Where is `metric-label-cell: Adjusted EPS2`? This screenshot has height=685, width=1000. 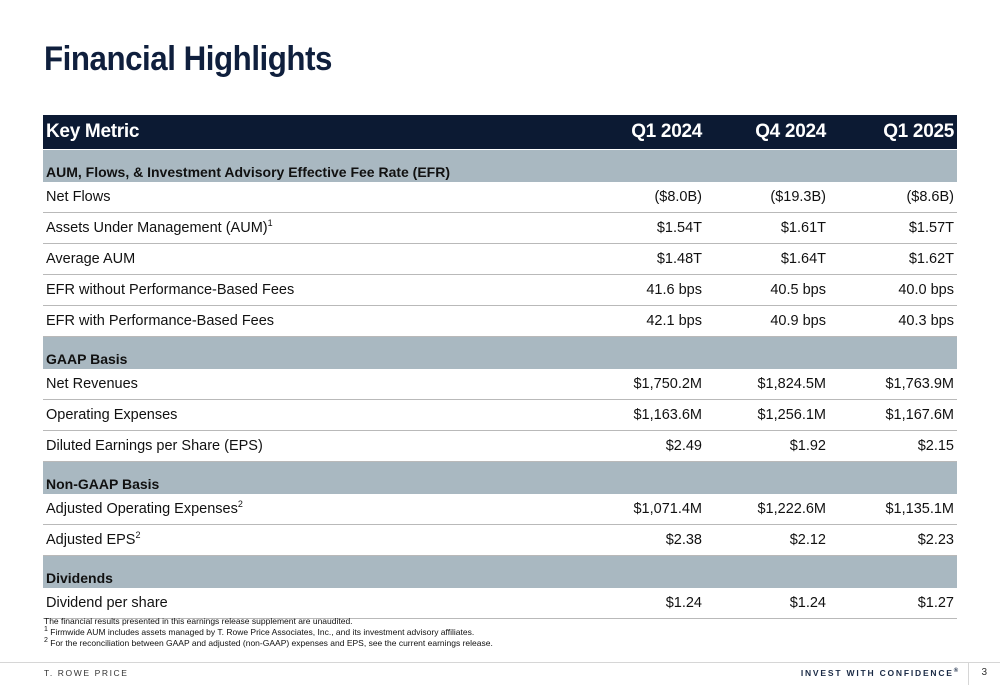
metric-label-cell: Adjusted EPS2 is located at coordinates (310, 540).